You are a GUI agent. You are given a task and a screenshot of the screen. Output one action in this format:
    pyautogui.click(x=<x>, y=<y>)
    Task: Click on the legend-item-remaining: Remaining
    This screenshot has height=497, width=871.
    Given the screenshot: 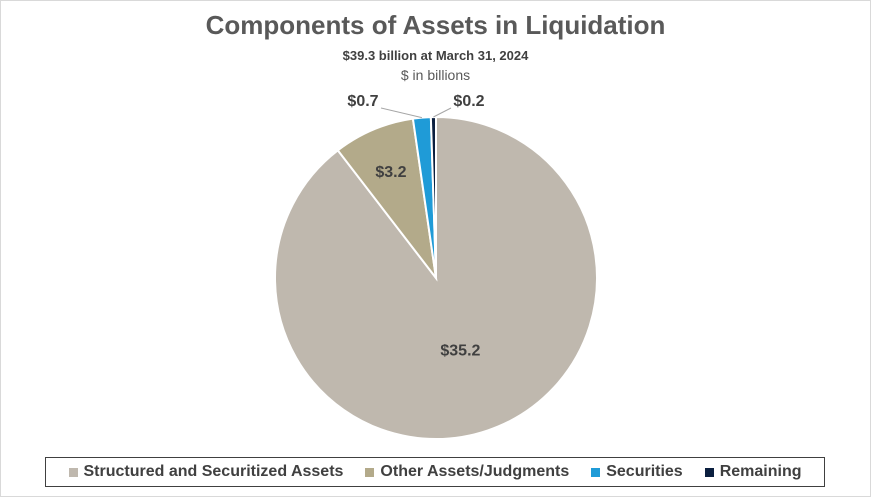 What is the action you would take?
    pyautogui.click(x=753, y=472)
    